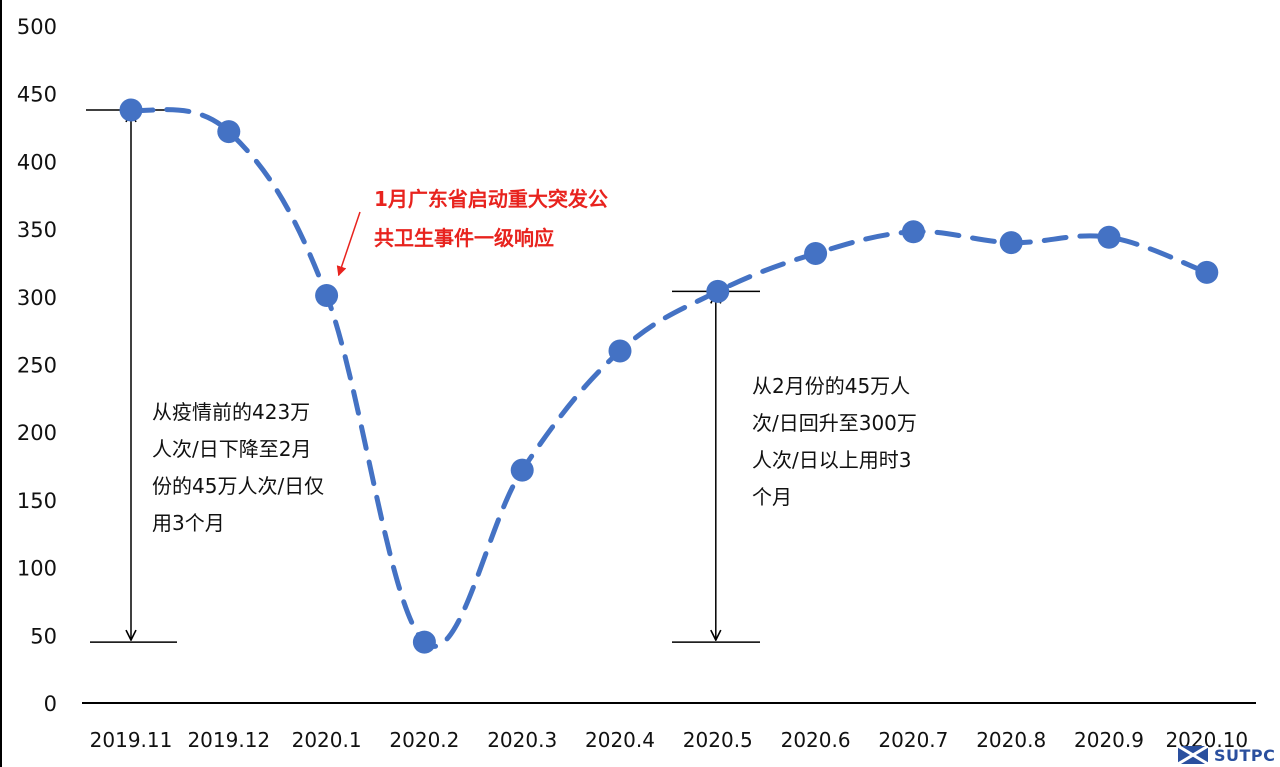 The width and height of the screenshot is (1280, 767). Describe the element at coordinates (1, 383) in the screenshot. I see `left-border-line` at that location.